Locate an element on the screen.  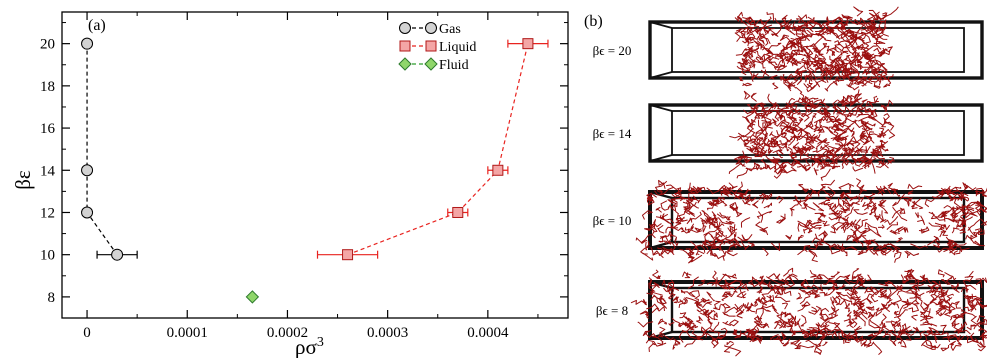
x-axis-label: ρσ3 is located at coordinates (309, 346).